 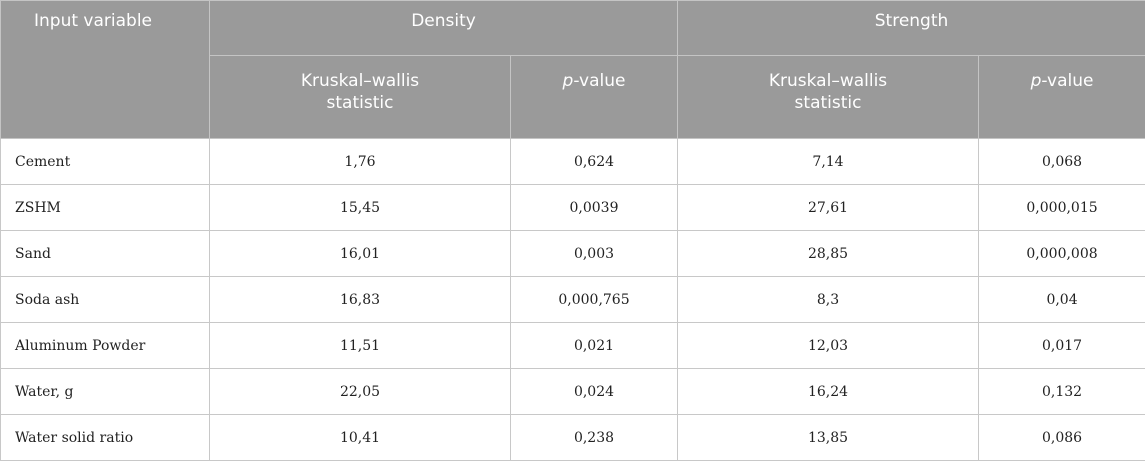 I want to click on row-variable-name: Soda ash, so click(x=105, y=300).